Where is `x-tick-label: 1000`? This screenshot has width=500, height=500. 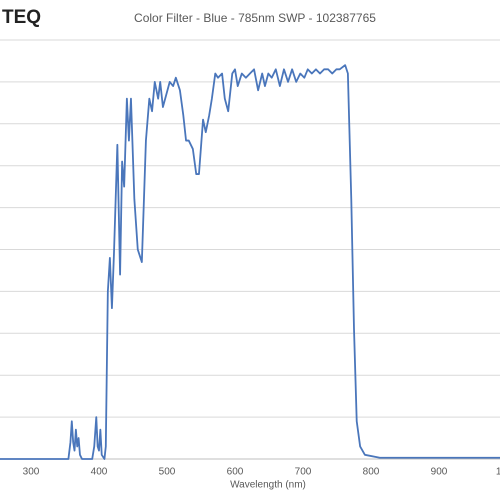 x-tick-label: 1000 is located at coordinates (498, 472).